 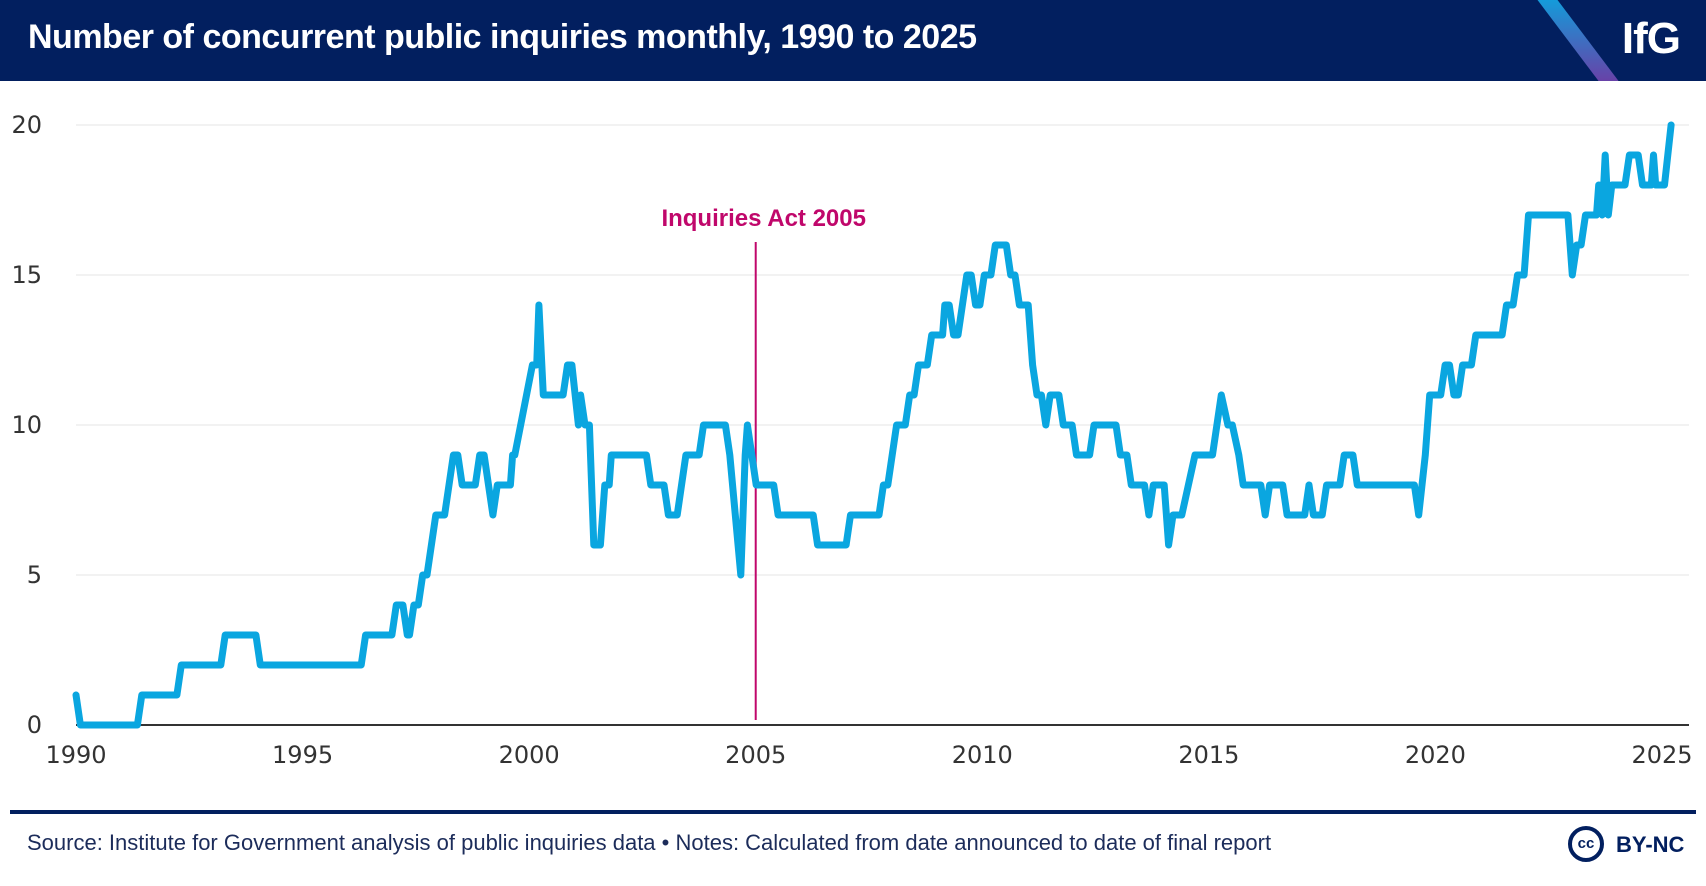 I want to click on x-axis-ticks: 1990 1995 2000 2005 2010 2015 2020 2025, so click(x=868, y=755).